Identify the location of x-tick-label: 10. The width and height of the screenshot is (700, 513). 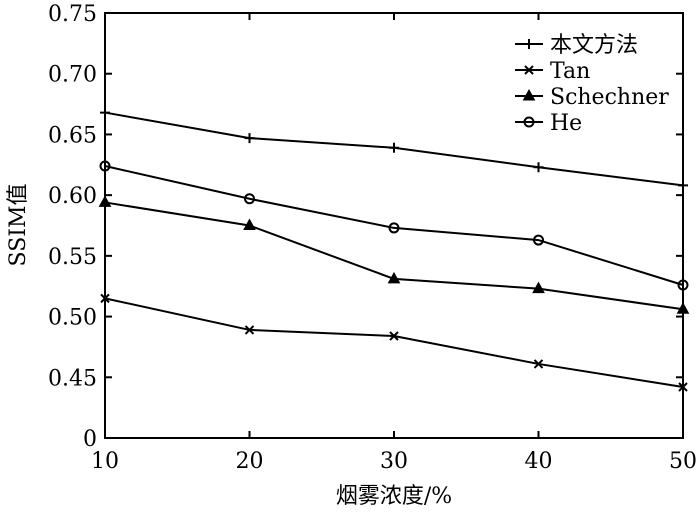
(105, 461).